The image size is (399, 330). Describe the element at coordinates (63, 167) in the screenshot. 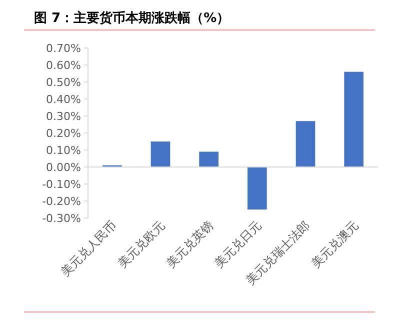

I see `y-tick-label: 0.00%` at that location.